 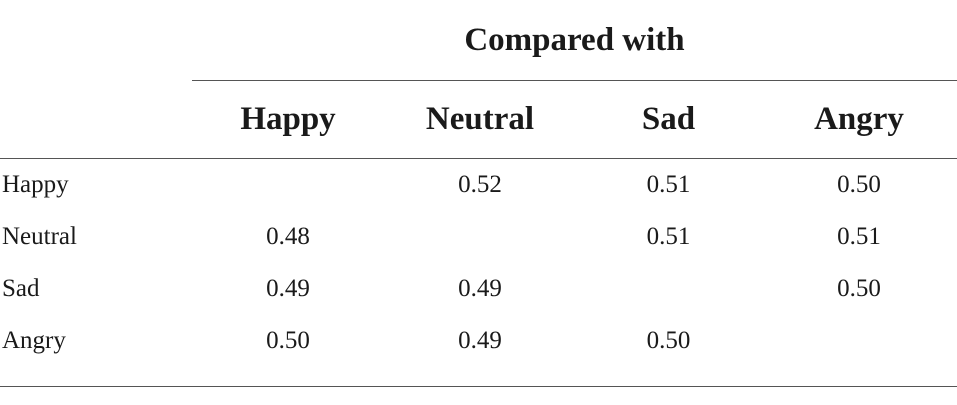 I want to click on header-rule, so click(x=478, y=158).